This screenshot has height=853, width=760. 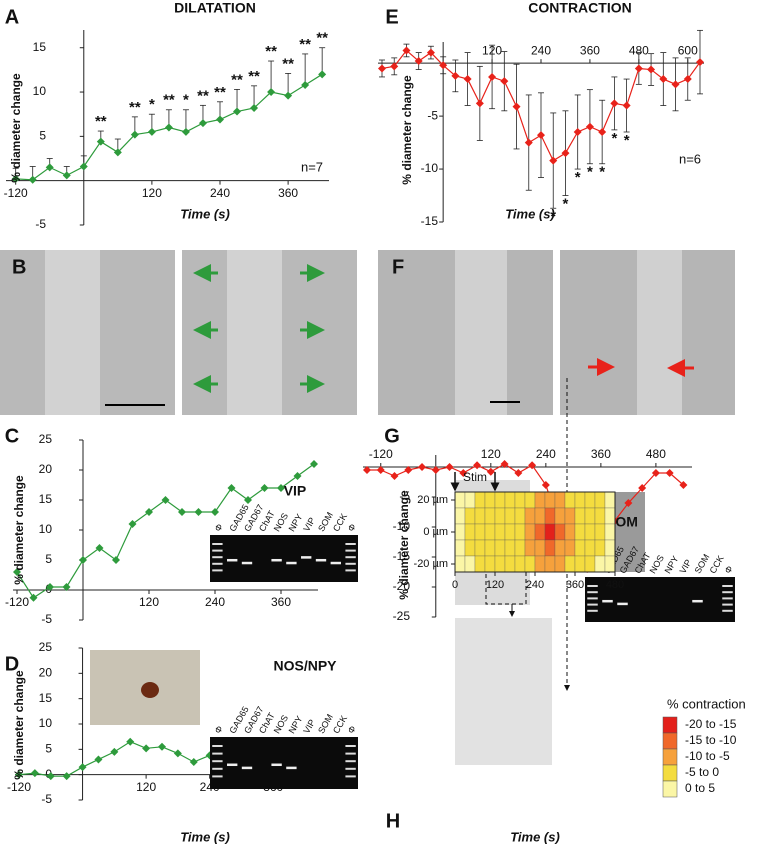 I want to click on significance-label: **, so click(x=271, y=51).